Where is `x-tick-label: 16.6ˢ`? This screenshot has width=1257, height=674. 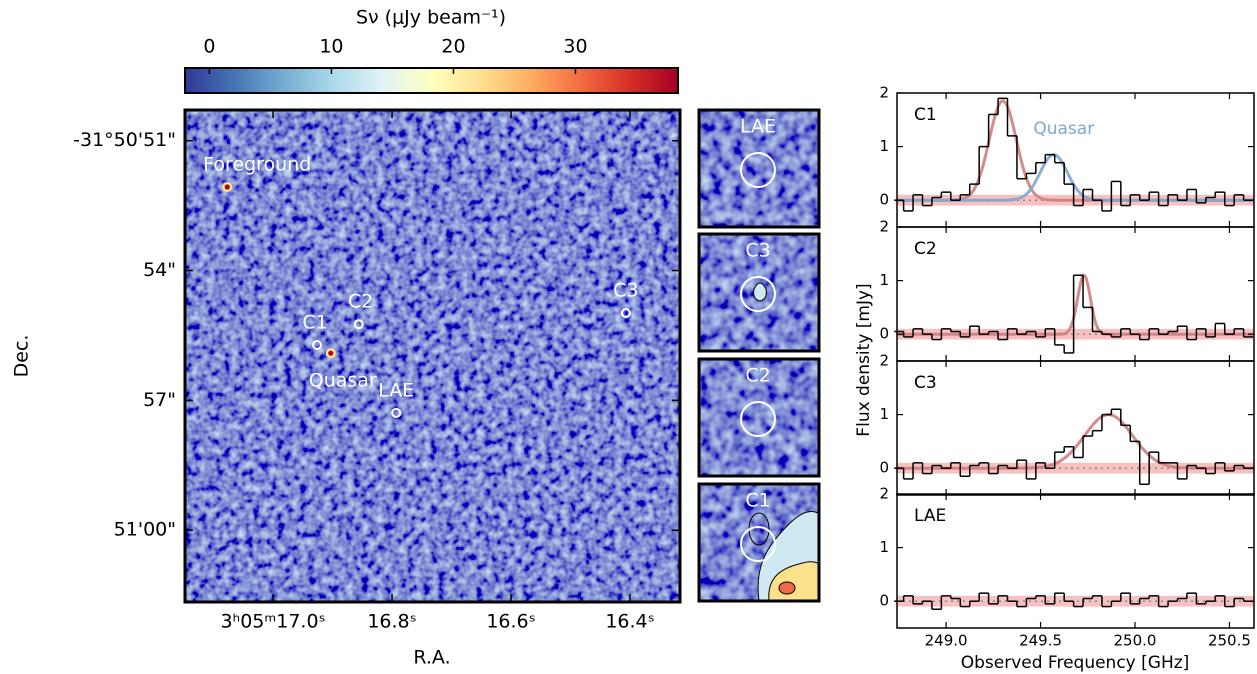 x-tick-label: 16.6ˢ is located at coordinates (510, 622).